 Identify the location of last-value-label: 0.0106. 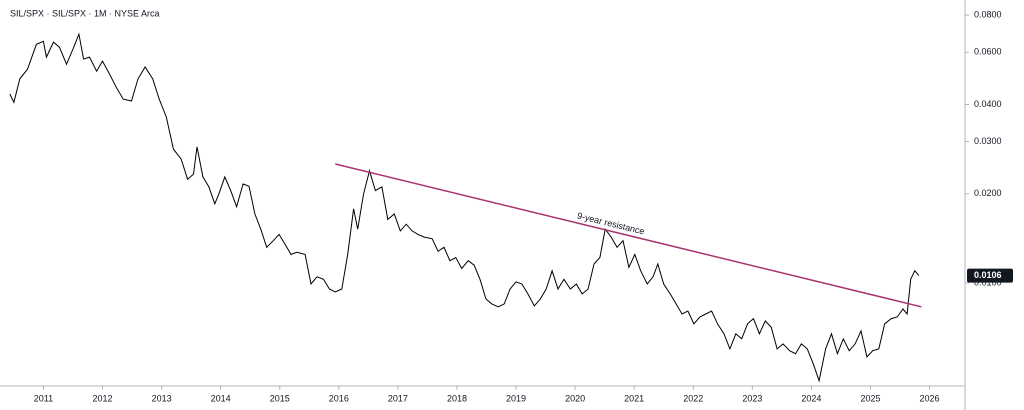
(988, 275).